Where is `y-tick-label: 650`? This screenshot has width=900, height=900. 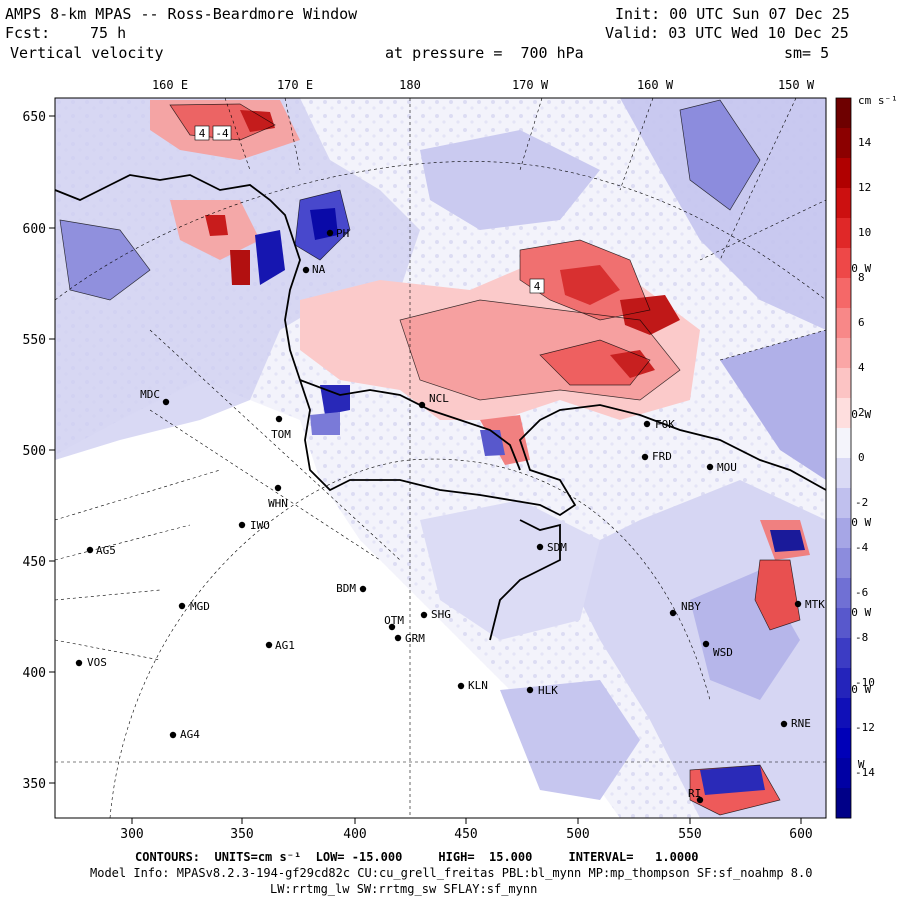 y-tick-label: 650 is located at coordinates (34, 117).